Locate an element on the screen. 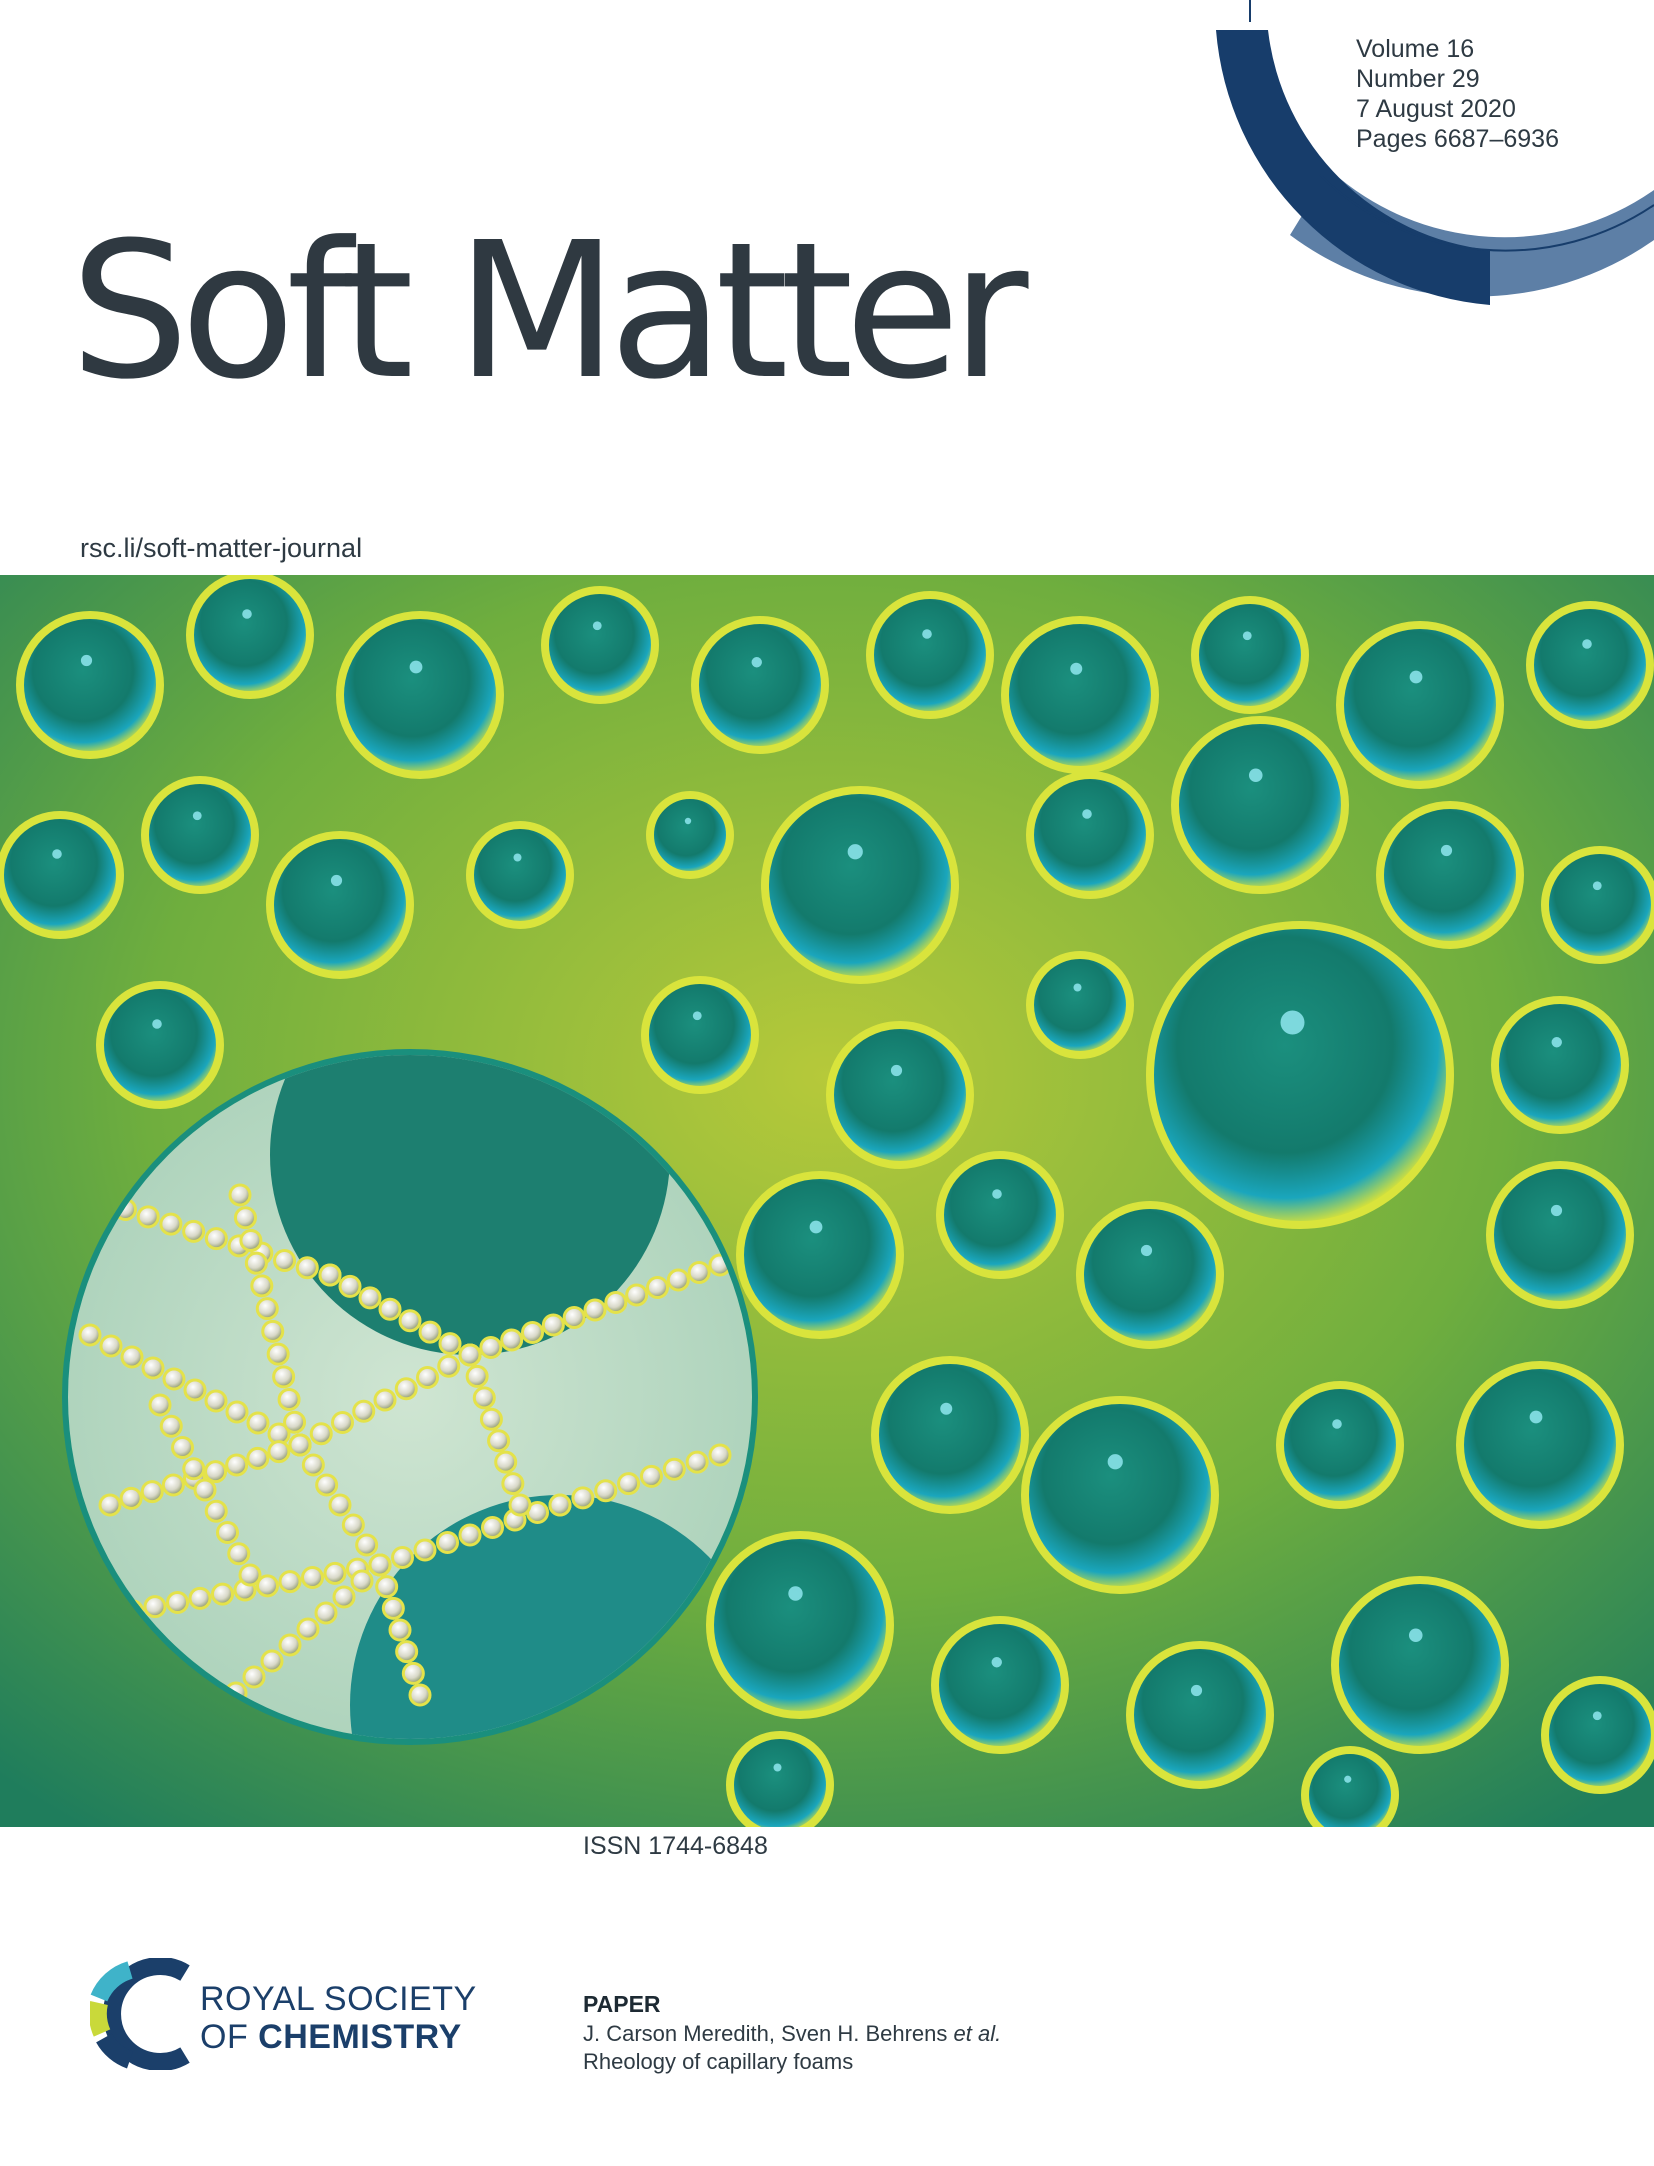 Image resolution: width=1654 pixels, height=2166 pixels. journal-url: rsc.li/soft-matter-journal is located at coordinates (221, 548).